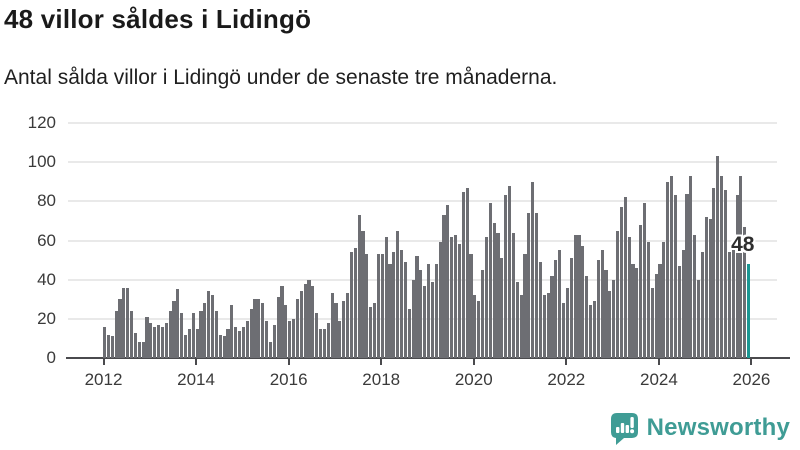 This screenshot has width=800, height=450. I want to click on x-tick-label: 2014, so click(196, 379).